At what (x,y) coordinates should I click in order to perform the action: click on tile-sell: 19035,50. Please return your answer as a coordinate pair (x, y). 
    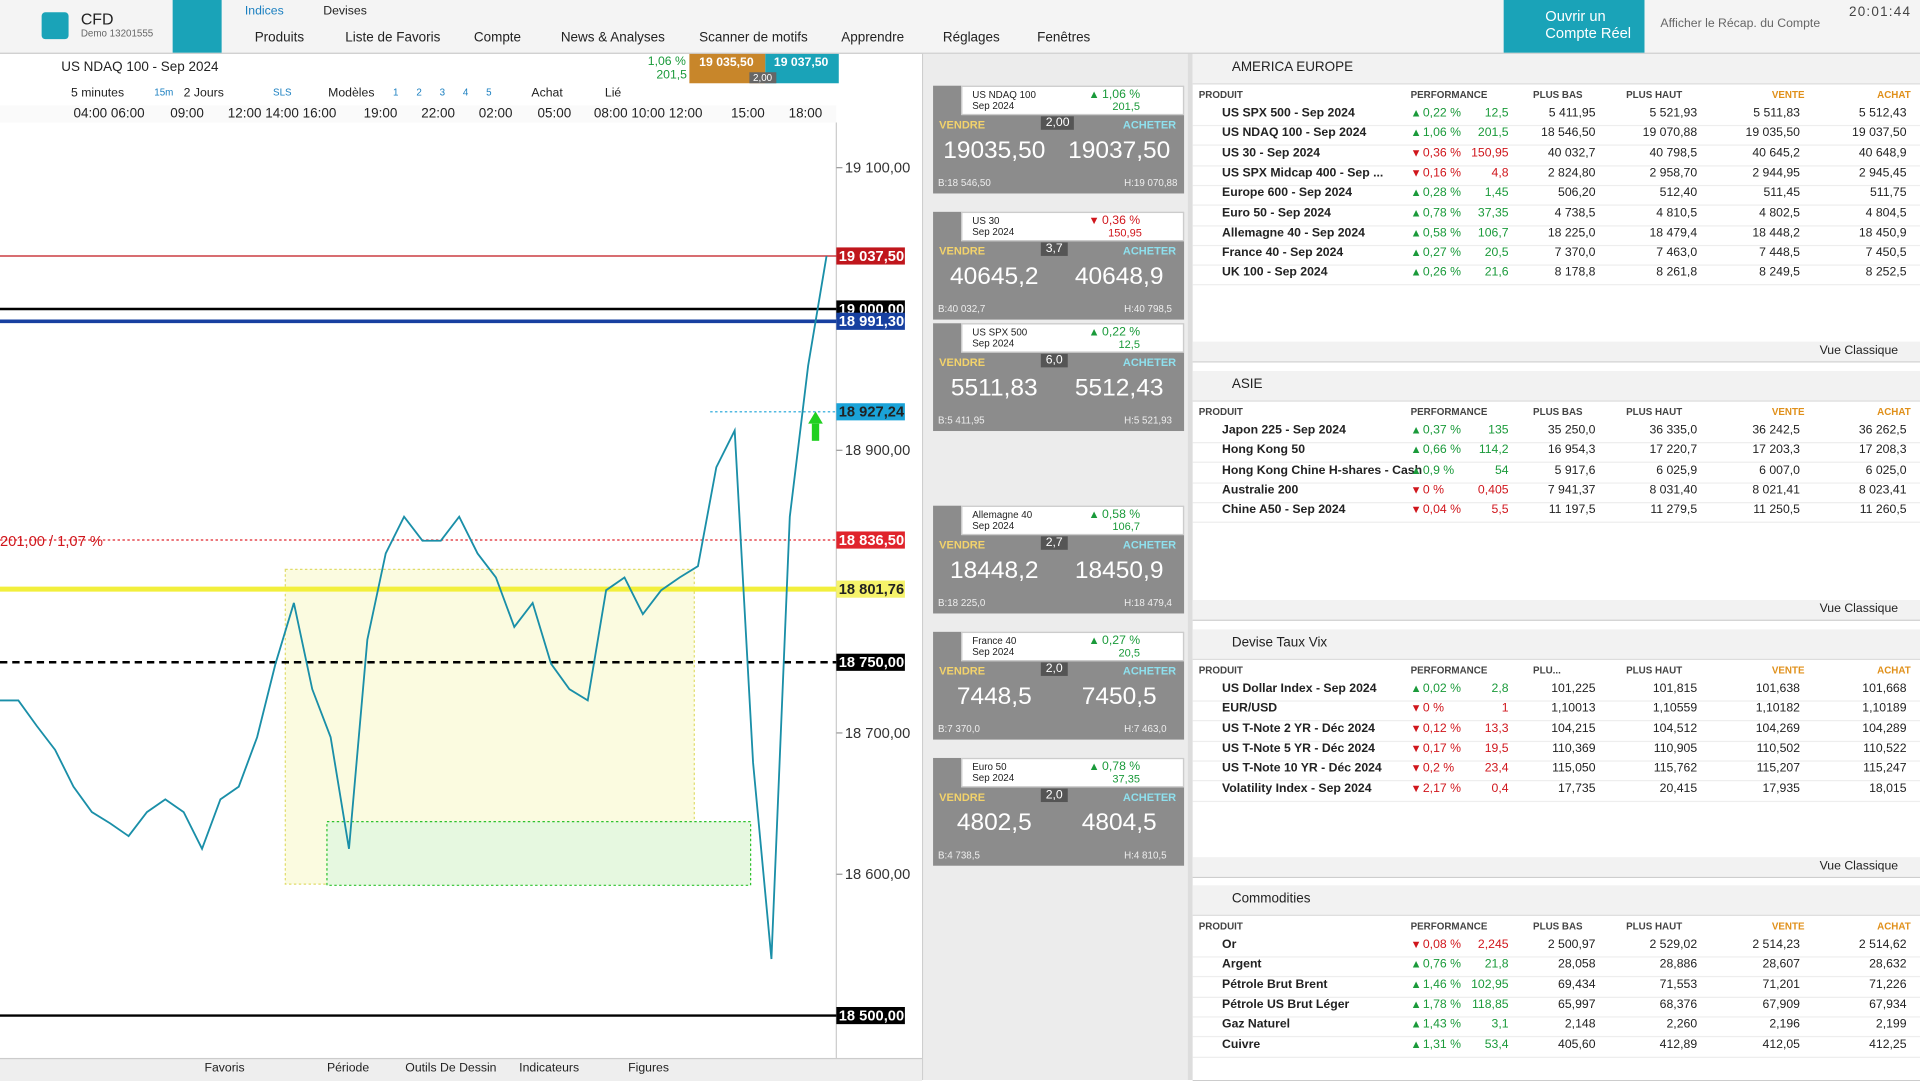
    Looking at the image, I should click on (994, 151).